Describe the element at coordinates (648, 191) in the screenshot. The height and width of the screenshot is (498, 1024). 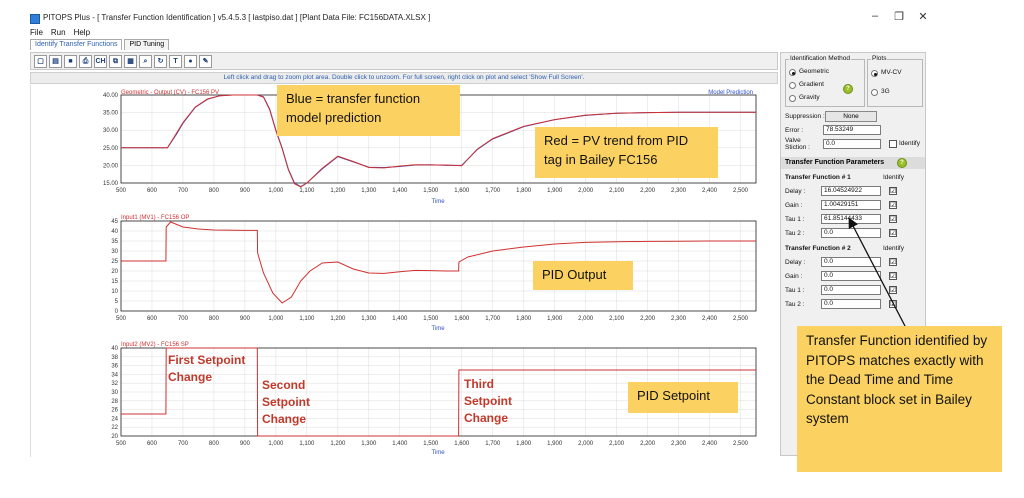
I see `pv-x-tick-label: 2,200` at that location.